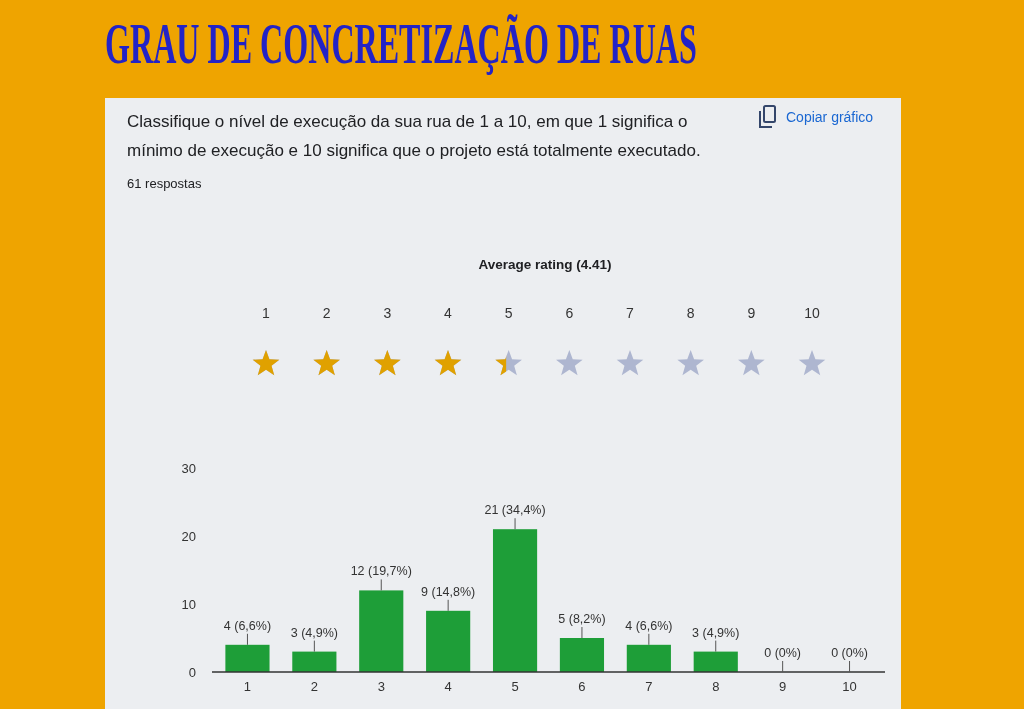 This screenshot has height=709, width=1024. Describe the element at coordinates (387, 313) in the screenshot. I see `category-label: 3` at that location.